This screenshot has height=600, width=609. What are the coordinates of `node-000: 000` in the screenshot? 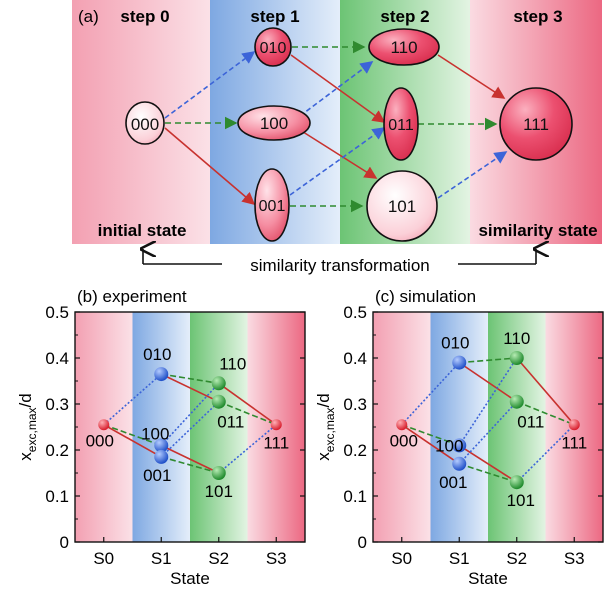 It's located at (145, 123).